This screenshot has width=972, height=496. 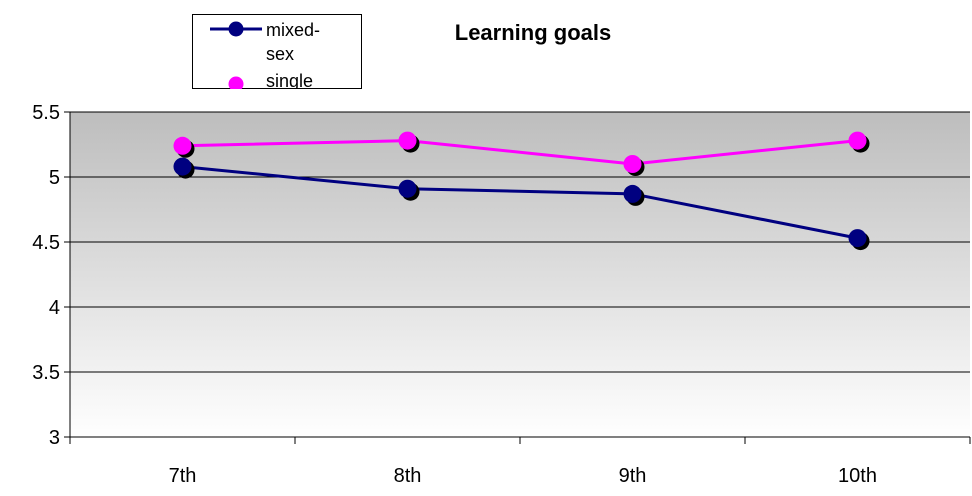 I want to click on x-tick-label: 7th, so click(x=183, y=476).